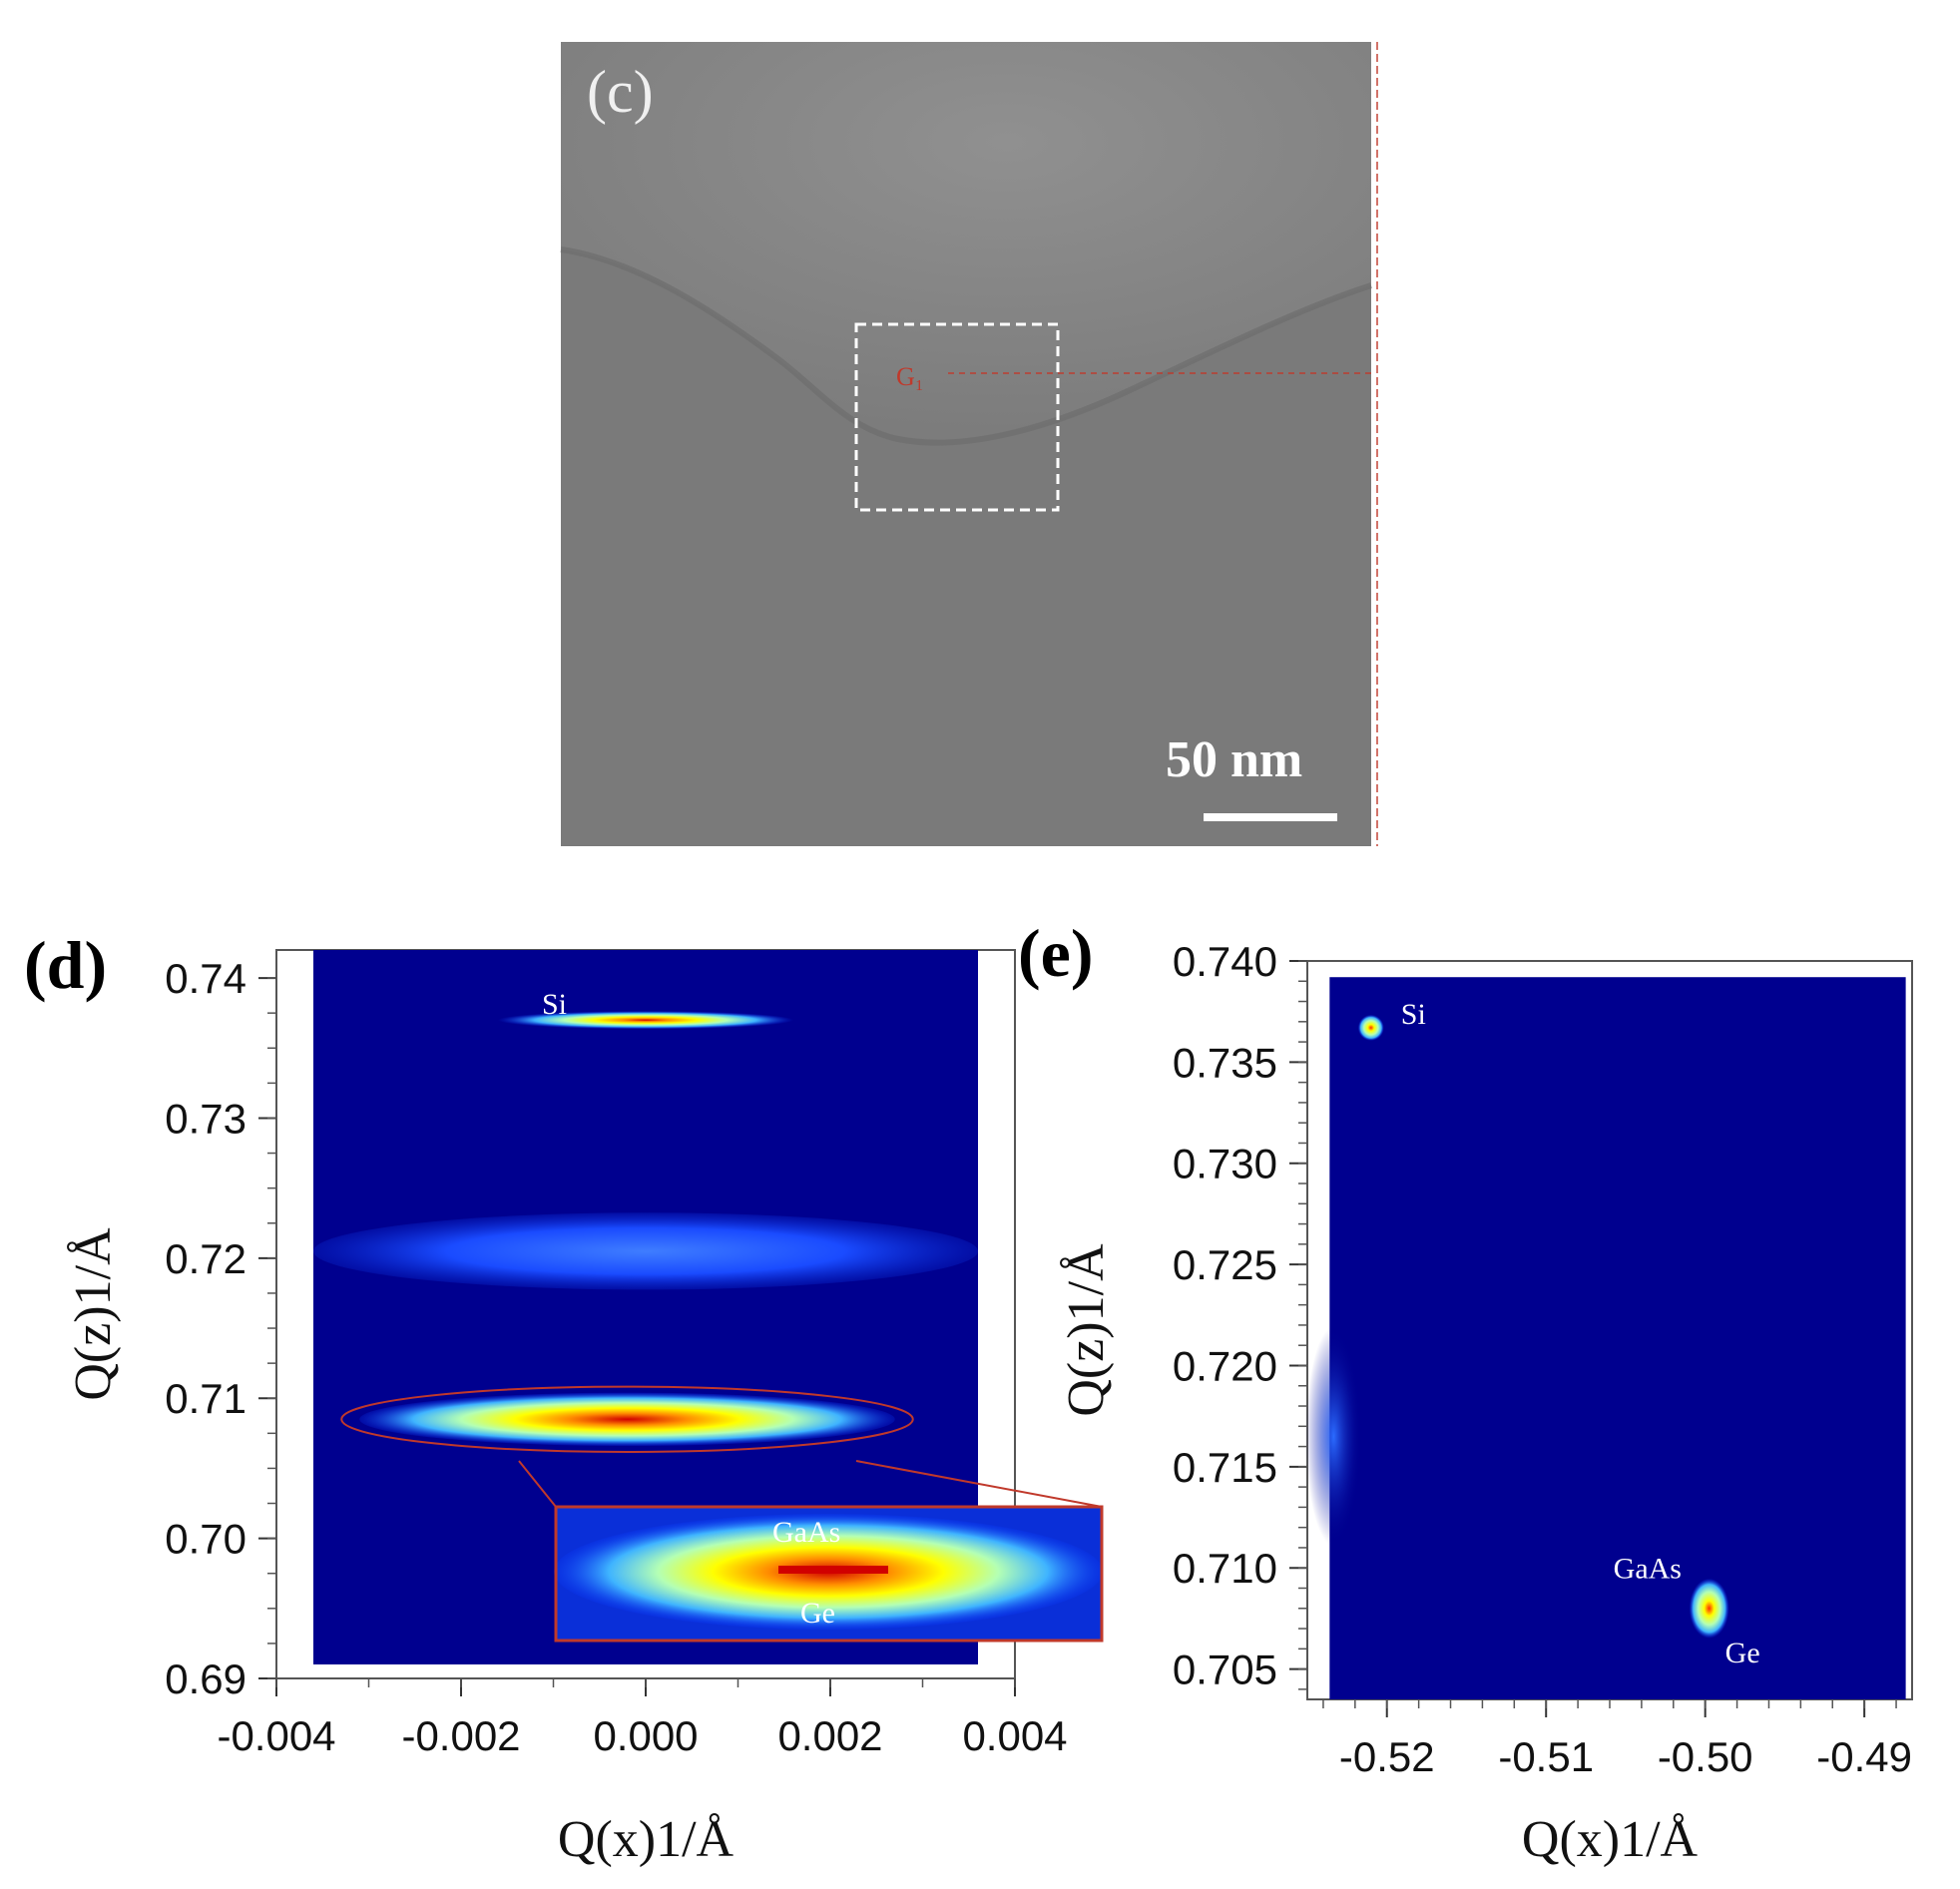  What do you see at coordinates (966, 242) in the screenshot?
I see `tem-upper-region` at bounding box center [966, 242].